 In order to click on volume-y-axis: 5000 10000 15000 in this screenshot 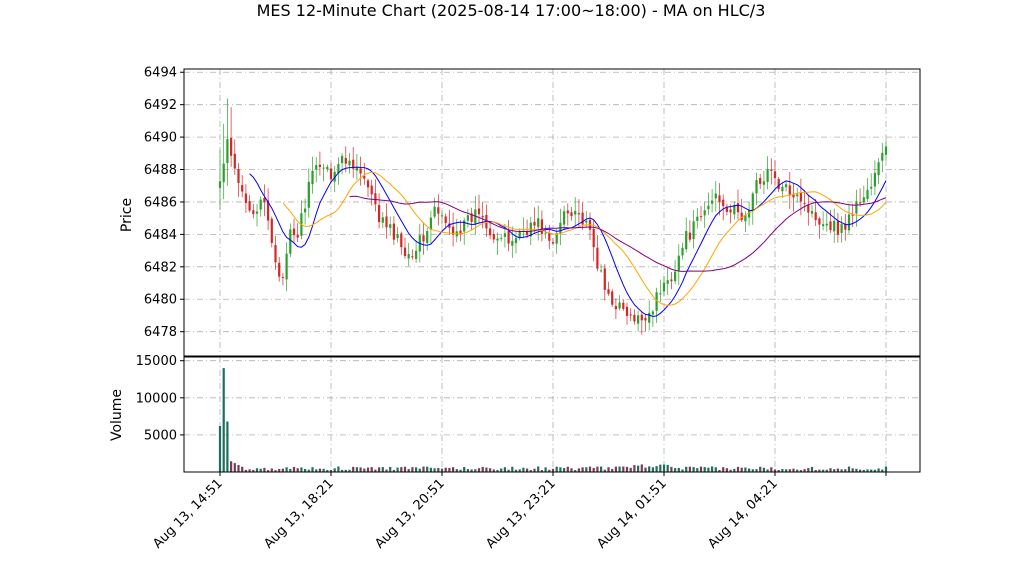, I will do `click(160, 398)`.